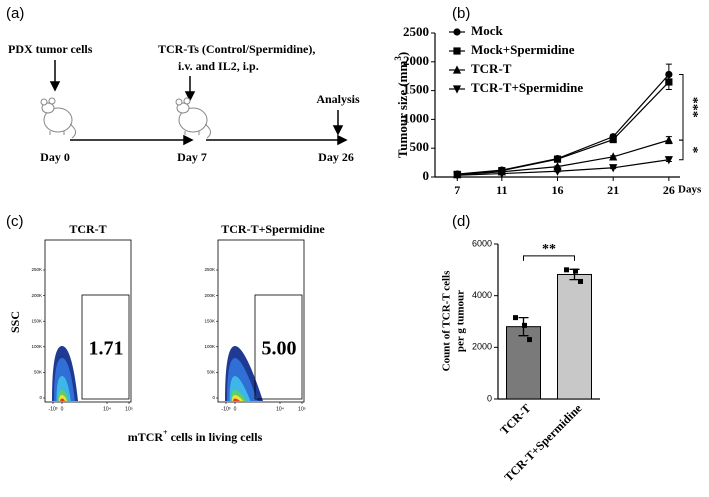 The height and width of the screenshot is (497, 709). I want to click on x-tick-label: 16, so click(558, 190).